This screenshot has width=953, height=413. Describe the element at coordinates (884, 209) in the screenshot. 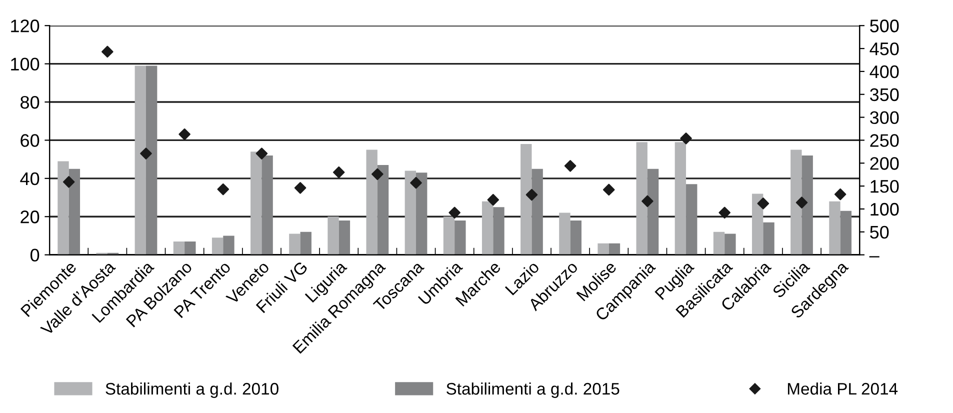

I see `y2-tick-label: 100` at that location.